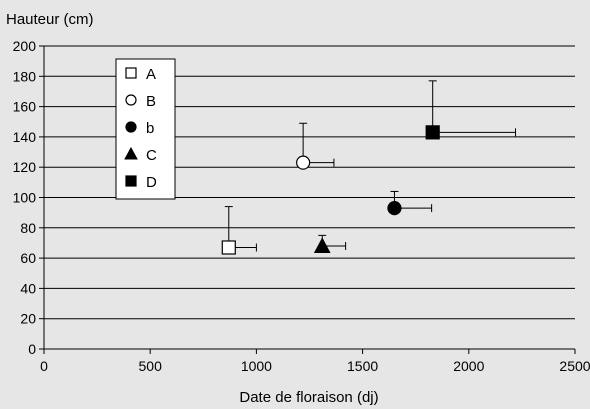 This screenshot has height=409, width=590. I want to click on y-tick-label: 0, so click(32, 349).